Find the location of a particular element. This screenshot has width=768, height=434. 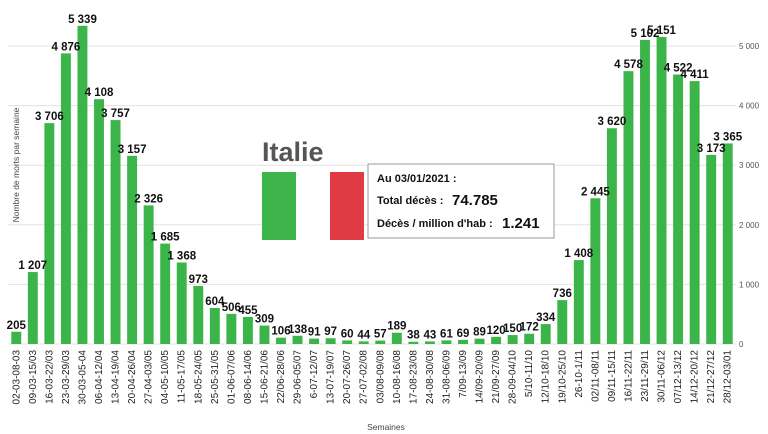

data-label: 4 108 is located at coordinates (99, 93).